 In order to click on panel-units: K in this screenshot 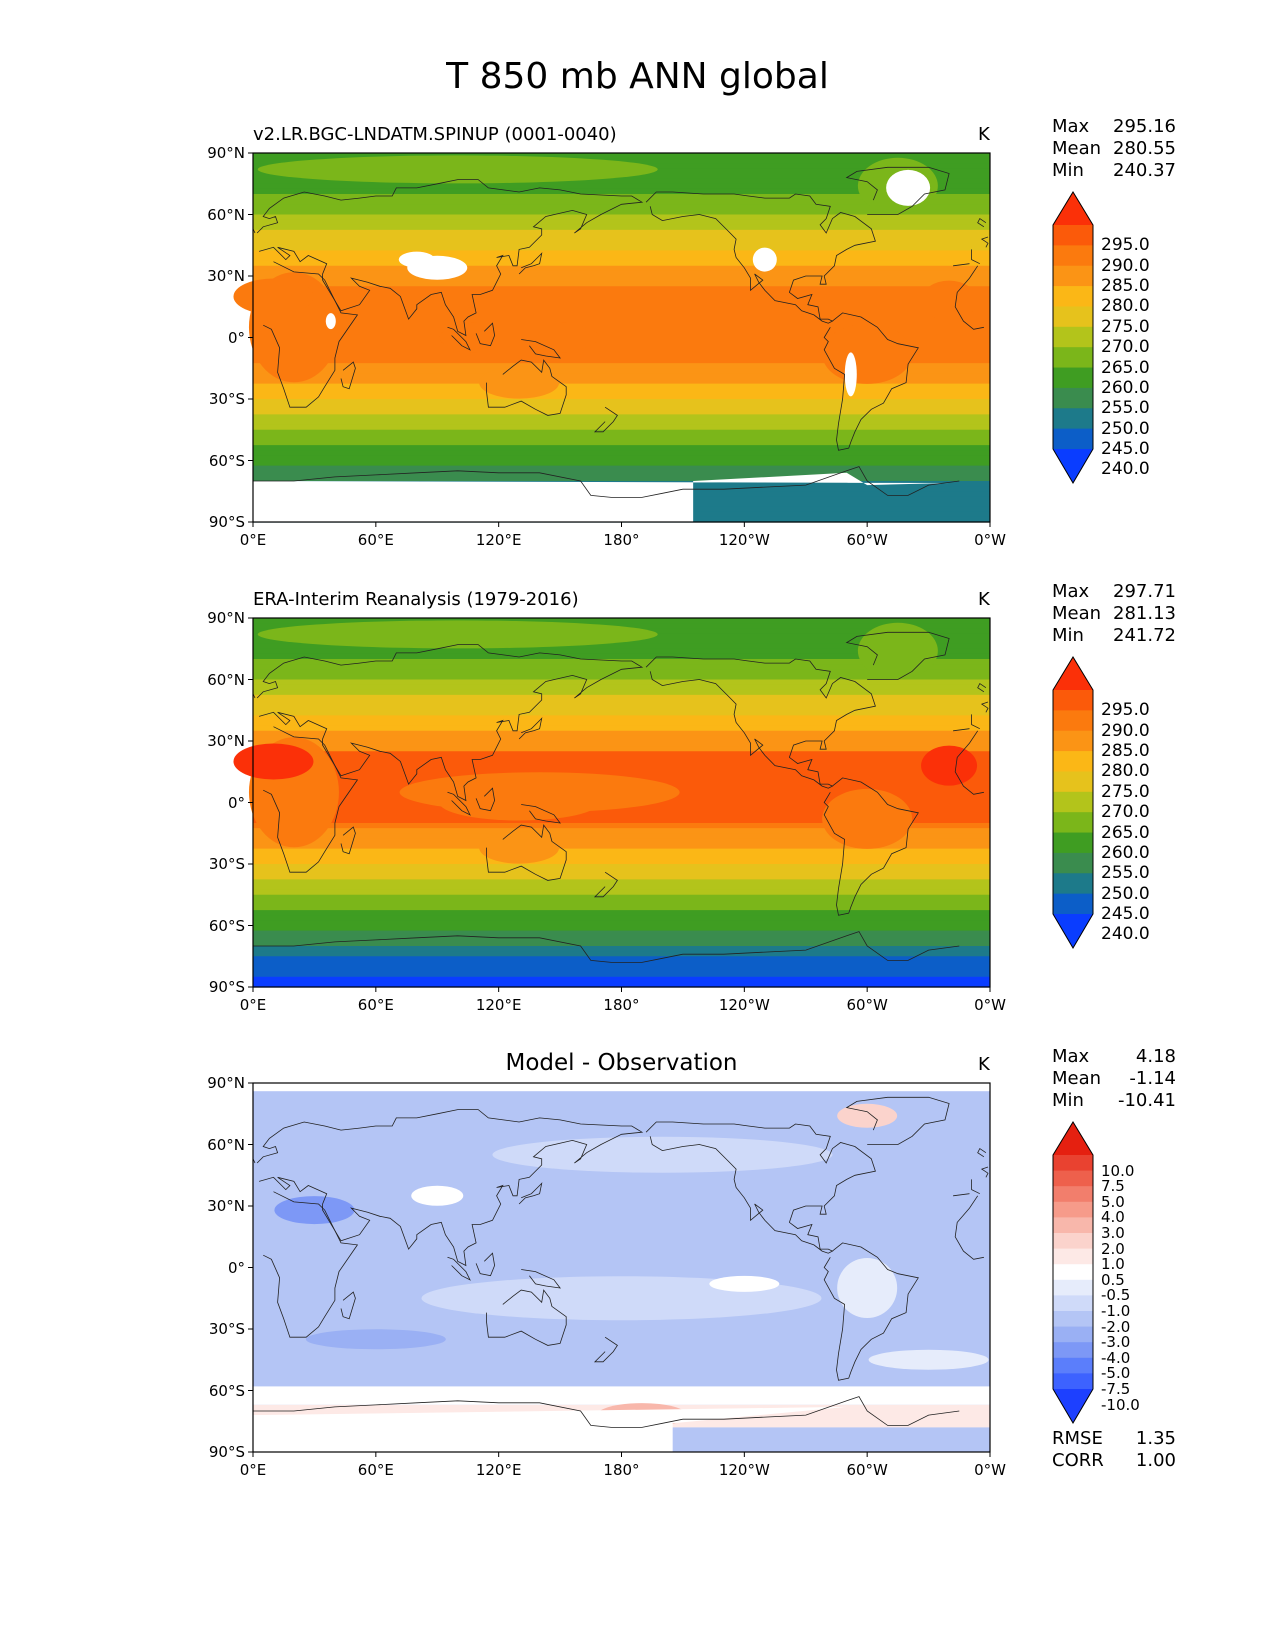, I will do `click(984, 599)`.